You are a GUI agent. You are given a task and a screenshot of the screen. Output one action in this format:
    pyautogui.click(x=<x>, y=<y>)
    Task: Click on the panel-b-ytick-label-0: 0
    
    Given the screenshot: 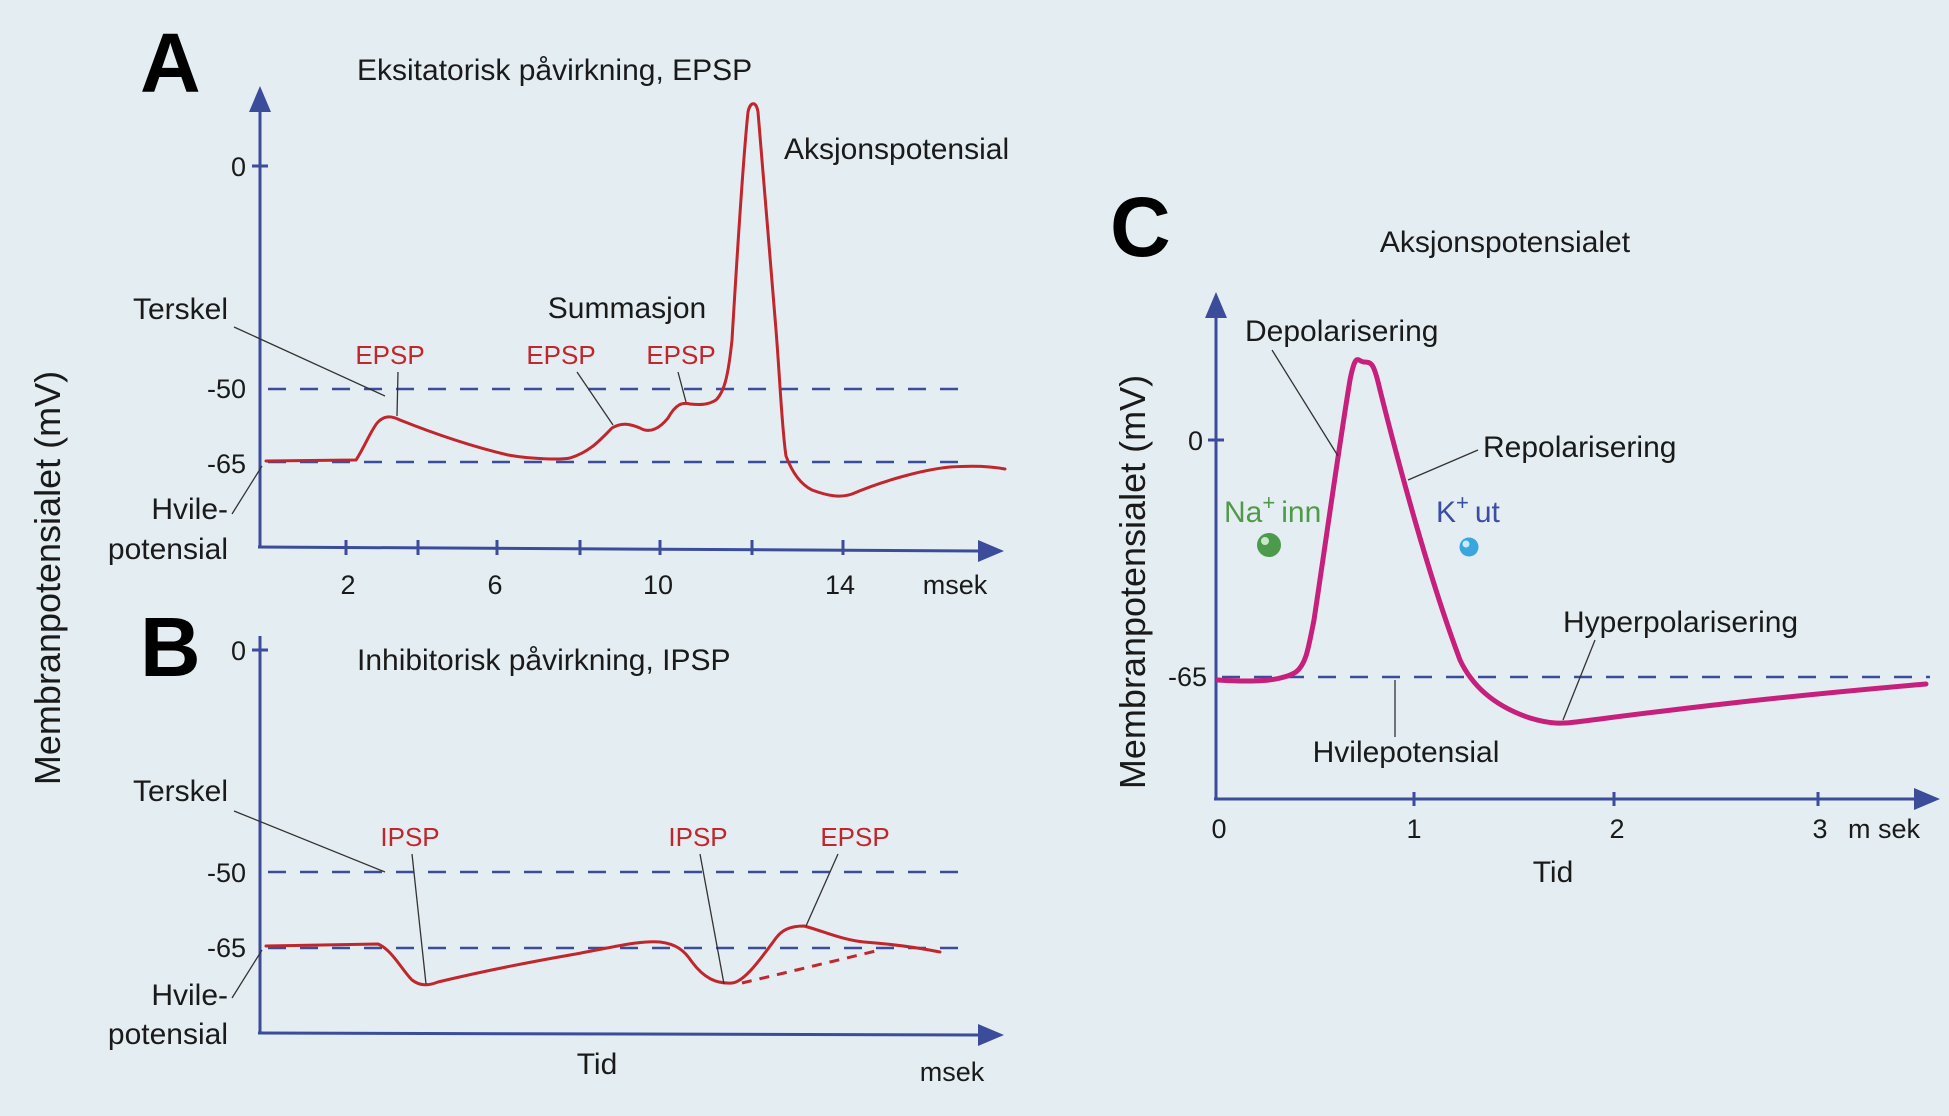 What is the action you would take?
    pyautogui.click(x=238, y=651)
    